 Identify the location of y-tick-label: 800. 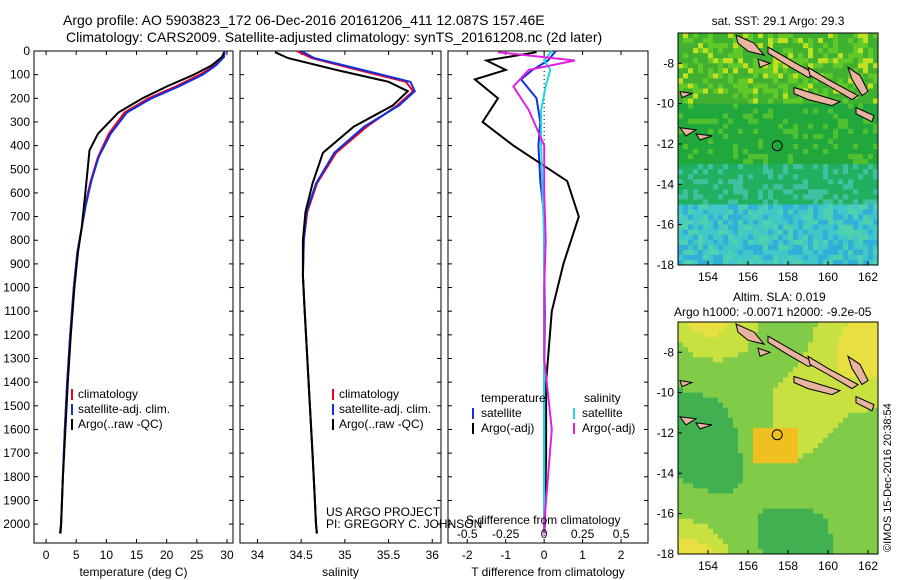
(20, 240).